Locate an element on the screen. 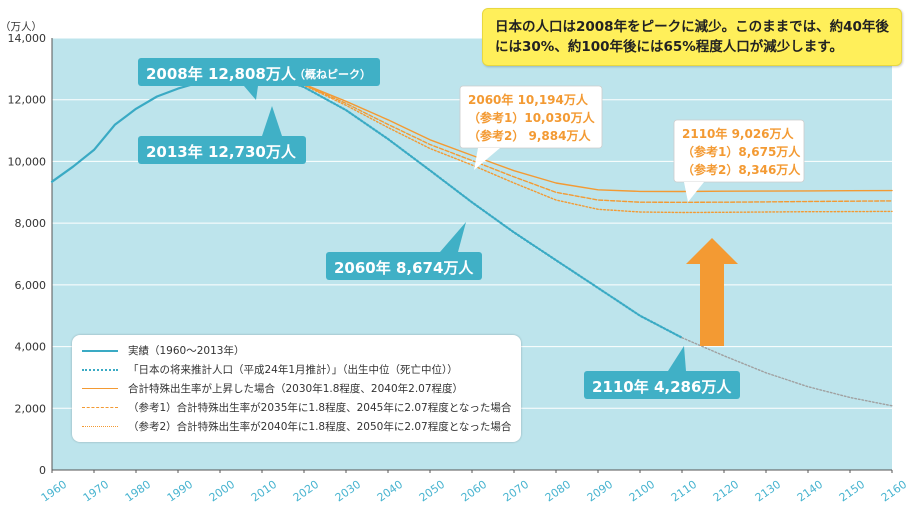 This screenshot has height=512, width=924. legend-item: 「日本の将来推計人口（平成24年1月推計）」（出生中位（死亡中位）） is located at coordinates (296, 369).